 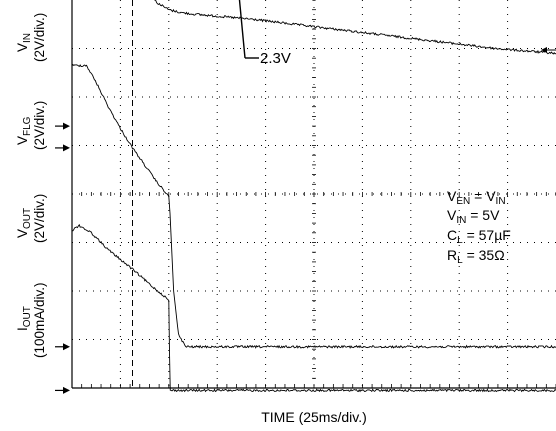 What do you see at coordinates (473, 216) in the screenshot?
I see `condition-vin: VIN = 5V` at bounding box center [473, 216].